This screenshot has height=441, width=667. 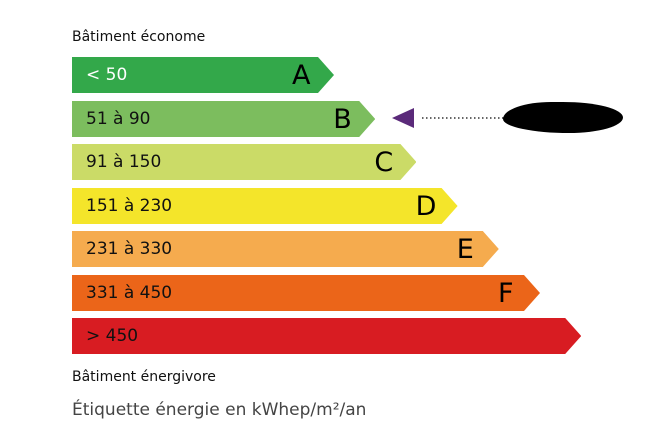 I want to click on class-letter: B, so click(x=342, y=119).